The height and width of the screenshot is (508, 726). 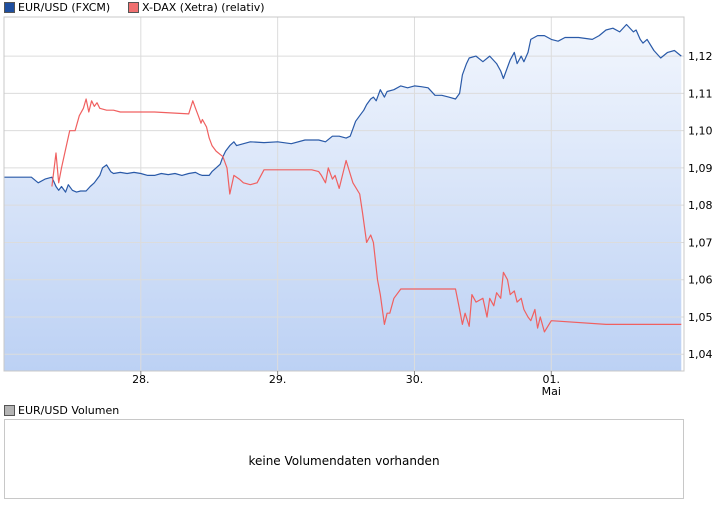 I want to click on y-tick-label: 1,09, so click(x=700, y=168).